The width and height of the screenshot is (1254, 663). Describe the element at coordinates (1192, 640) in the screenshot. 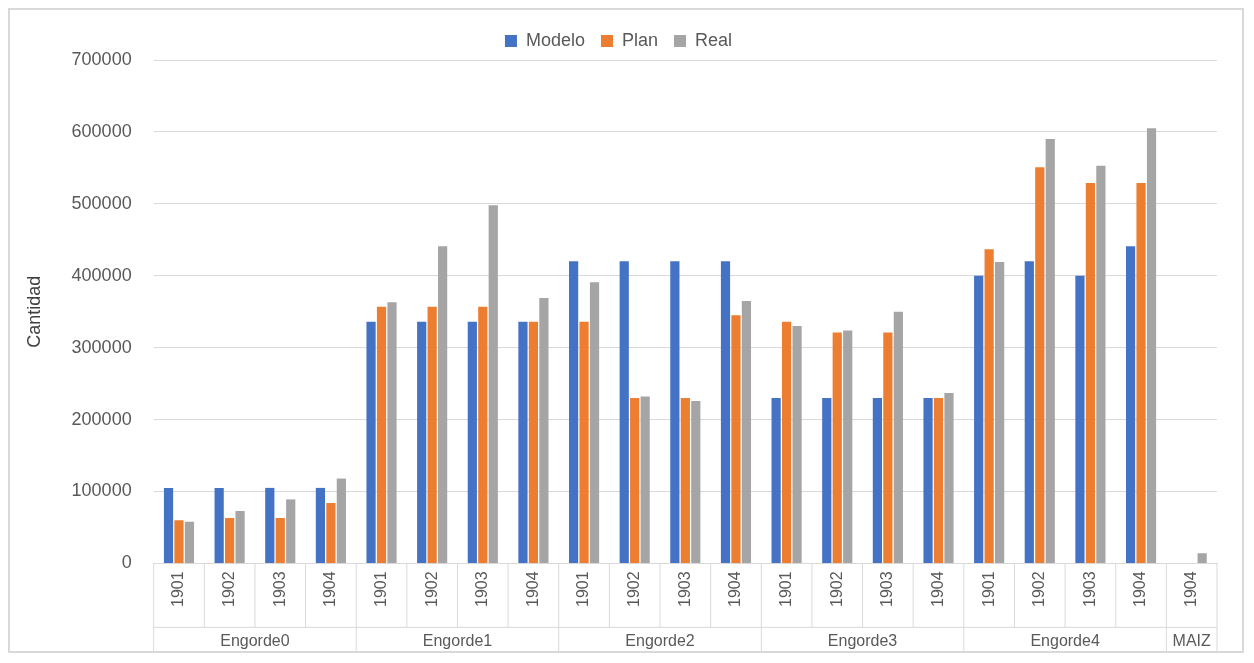

I see `text: MAIZ` at that location.